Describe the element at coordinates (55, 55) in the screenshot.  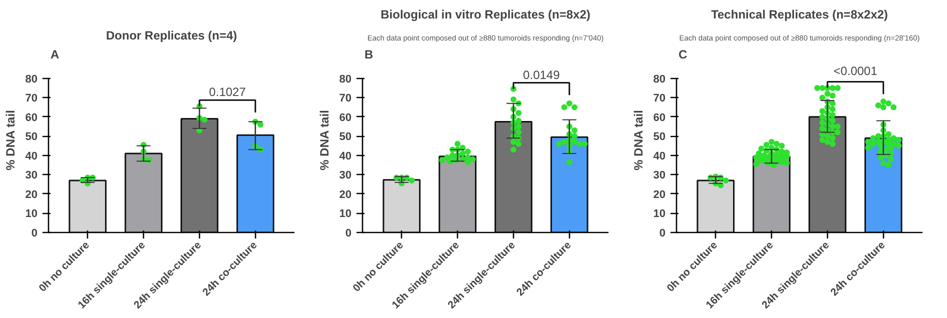
I see `text: A` at that location.